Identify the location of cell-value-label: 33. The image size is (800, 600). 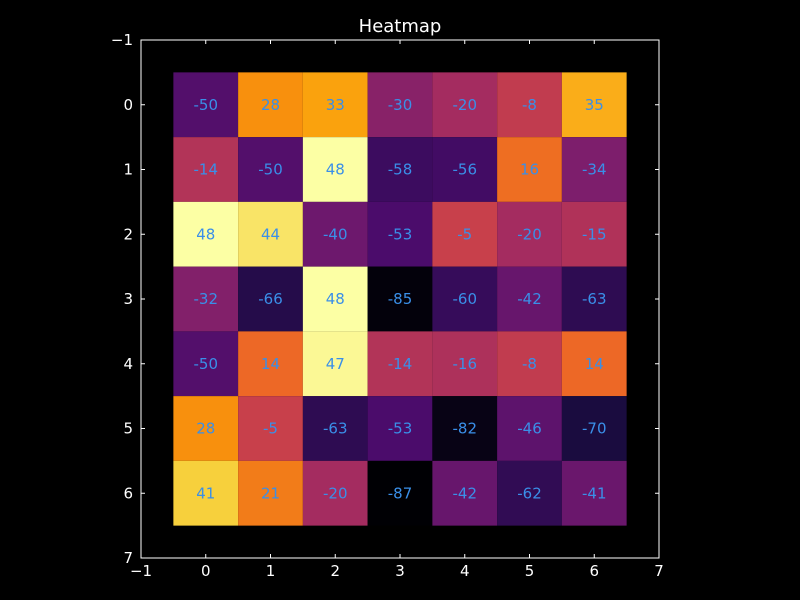
(335, 105).